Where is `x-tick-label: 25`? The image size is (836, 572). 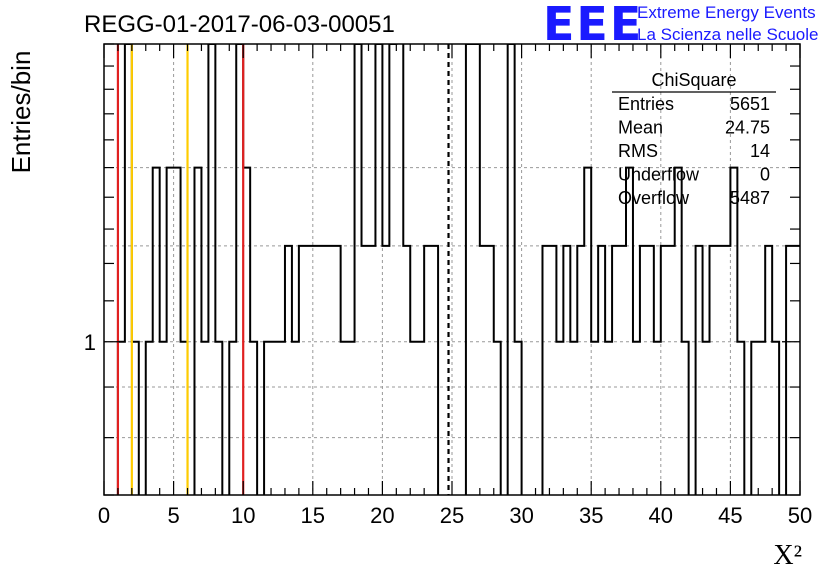 x-tick-label: 25 is located at coordinates (452, 515).